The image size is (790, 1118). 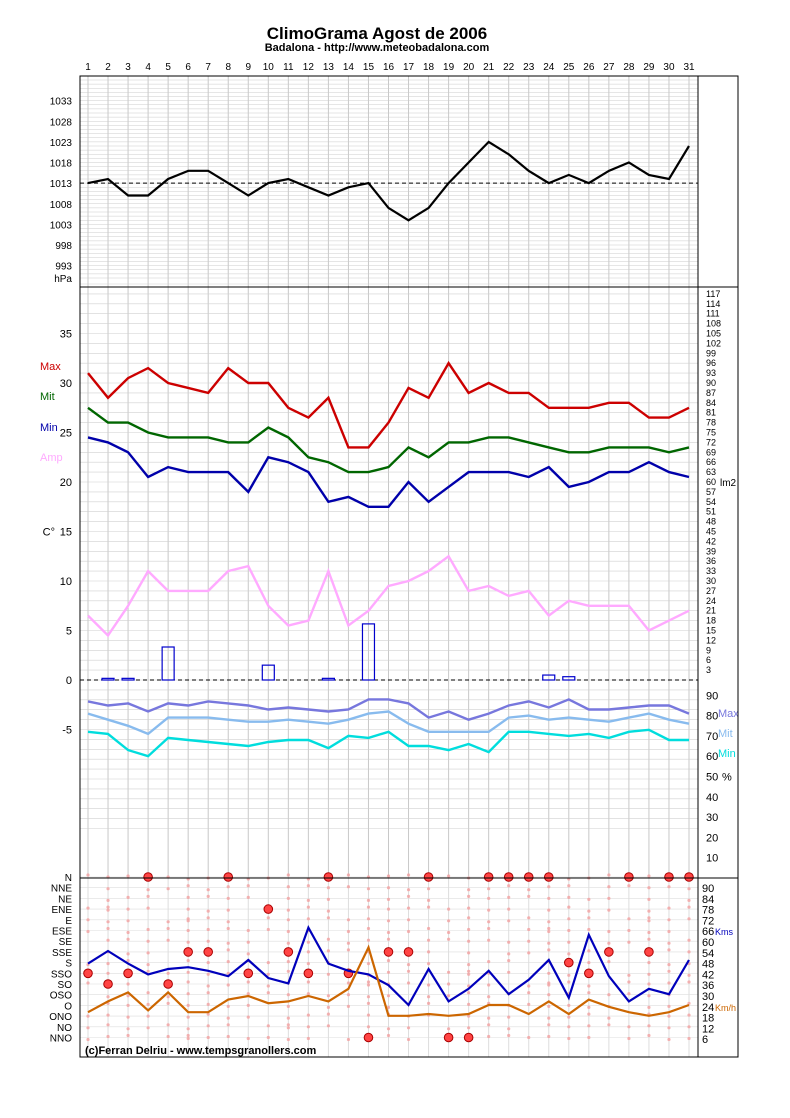 What do you see at coordinates (708, 650) in the screenshot?
I see `rain-tick-label: 9` at bounding box center [708, 650].